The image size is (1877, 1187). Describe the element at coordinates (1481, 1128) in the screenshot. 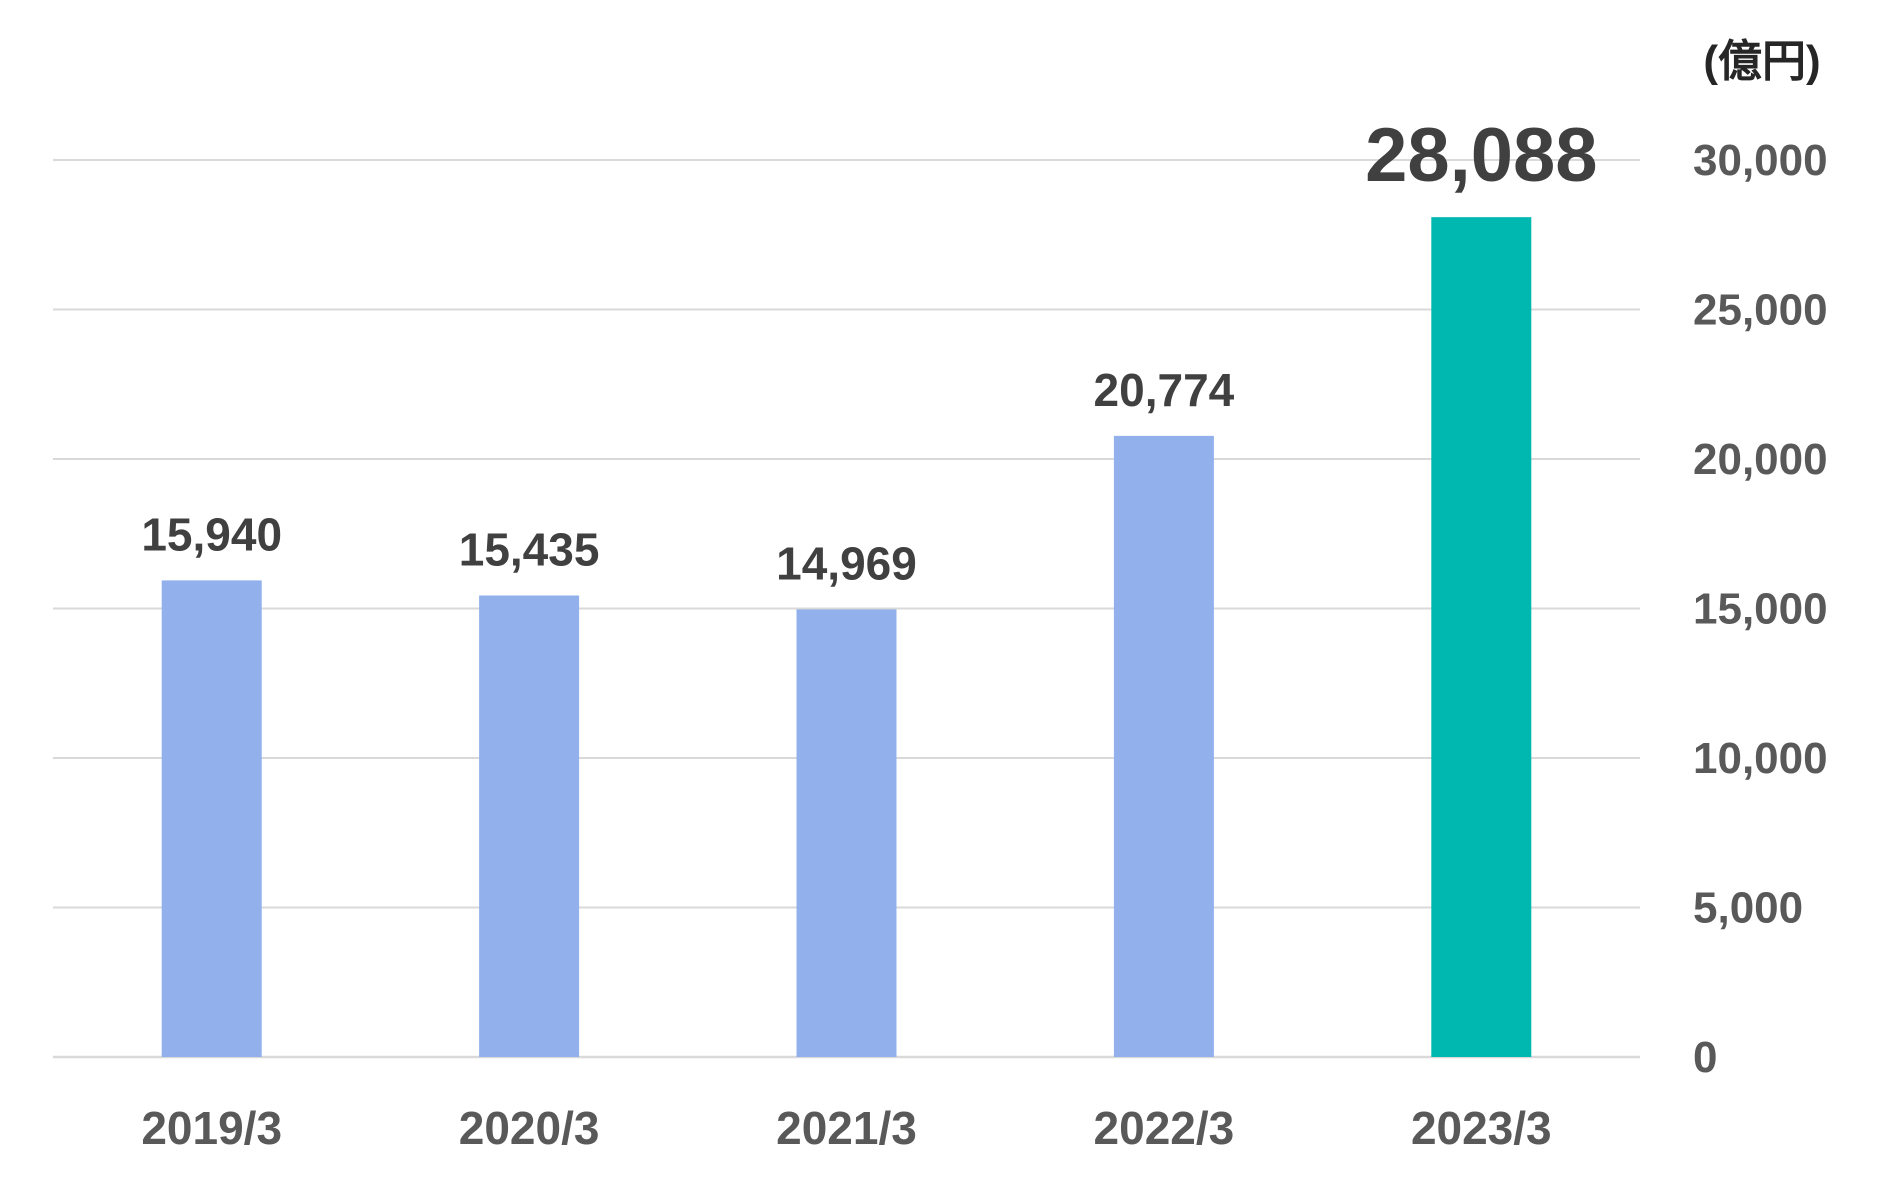

I see `x-tick-label: 2023/3` at that location.